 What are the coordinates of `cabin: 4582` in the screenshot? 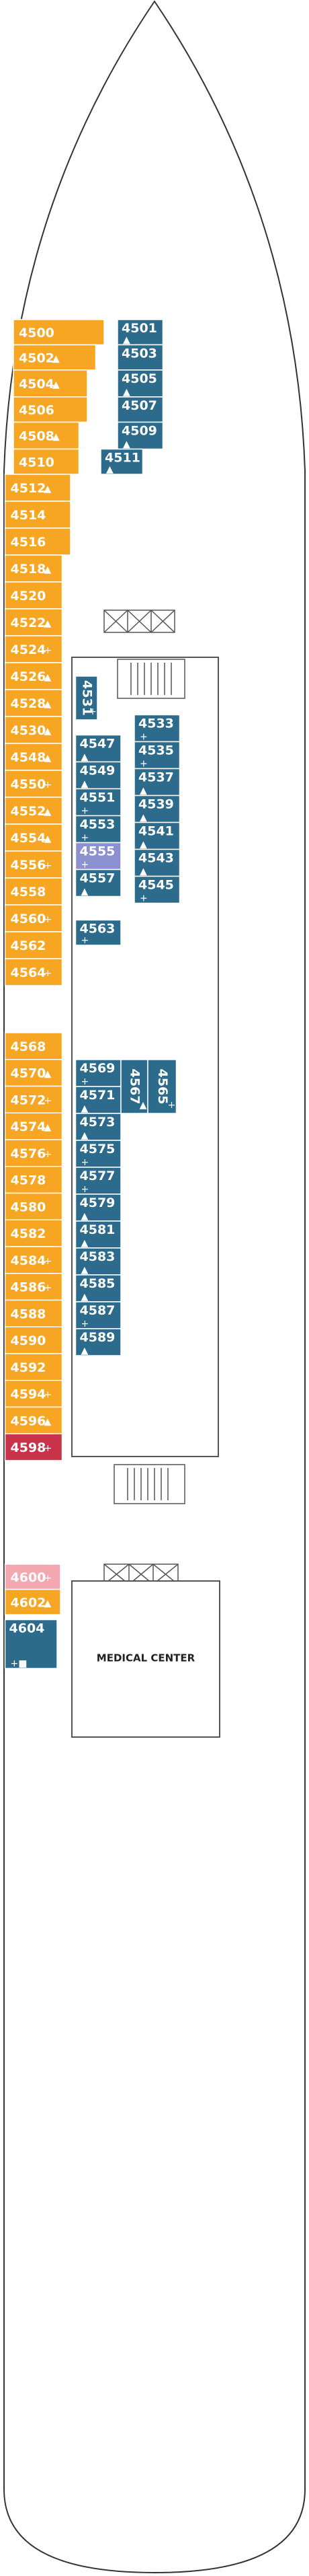 It's located at (34, 1233).